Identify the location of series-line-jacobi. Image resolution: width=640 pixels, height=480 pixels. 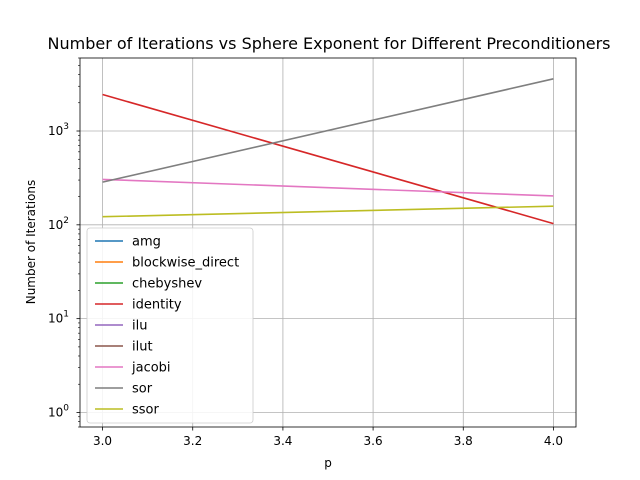
(328, 187).